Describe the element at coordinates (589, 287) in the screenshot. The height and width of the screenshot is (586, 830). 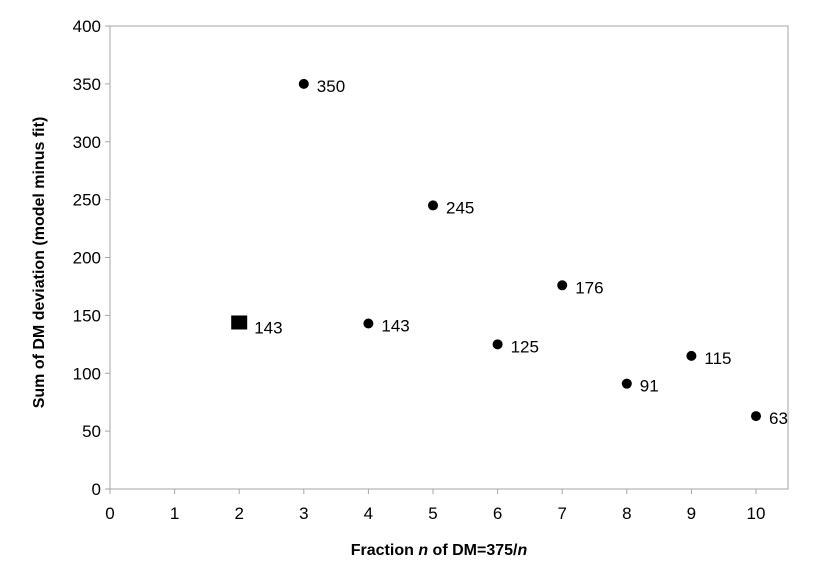
I see `data-label: 176` at that location.